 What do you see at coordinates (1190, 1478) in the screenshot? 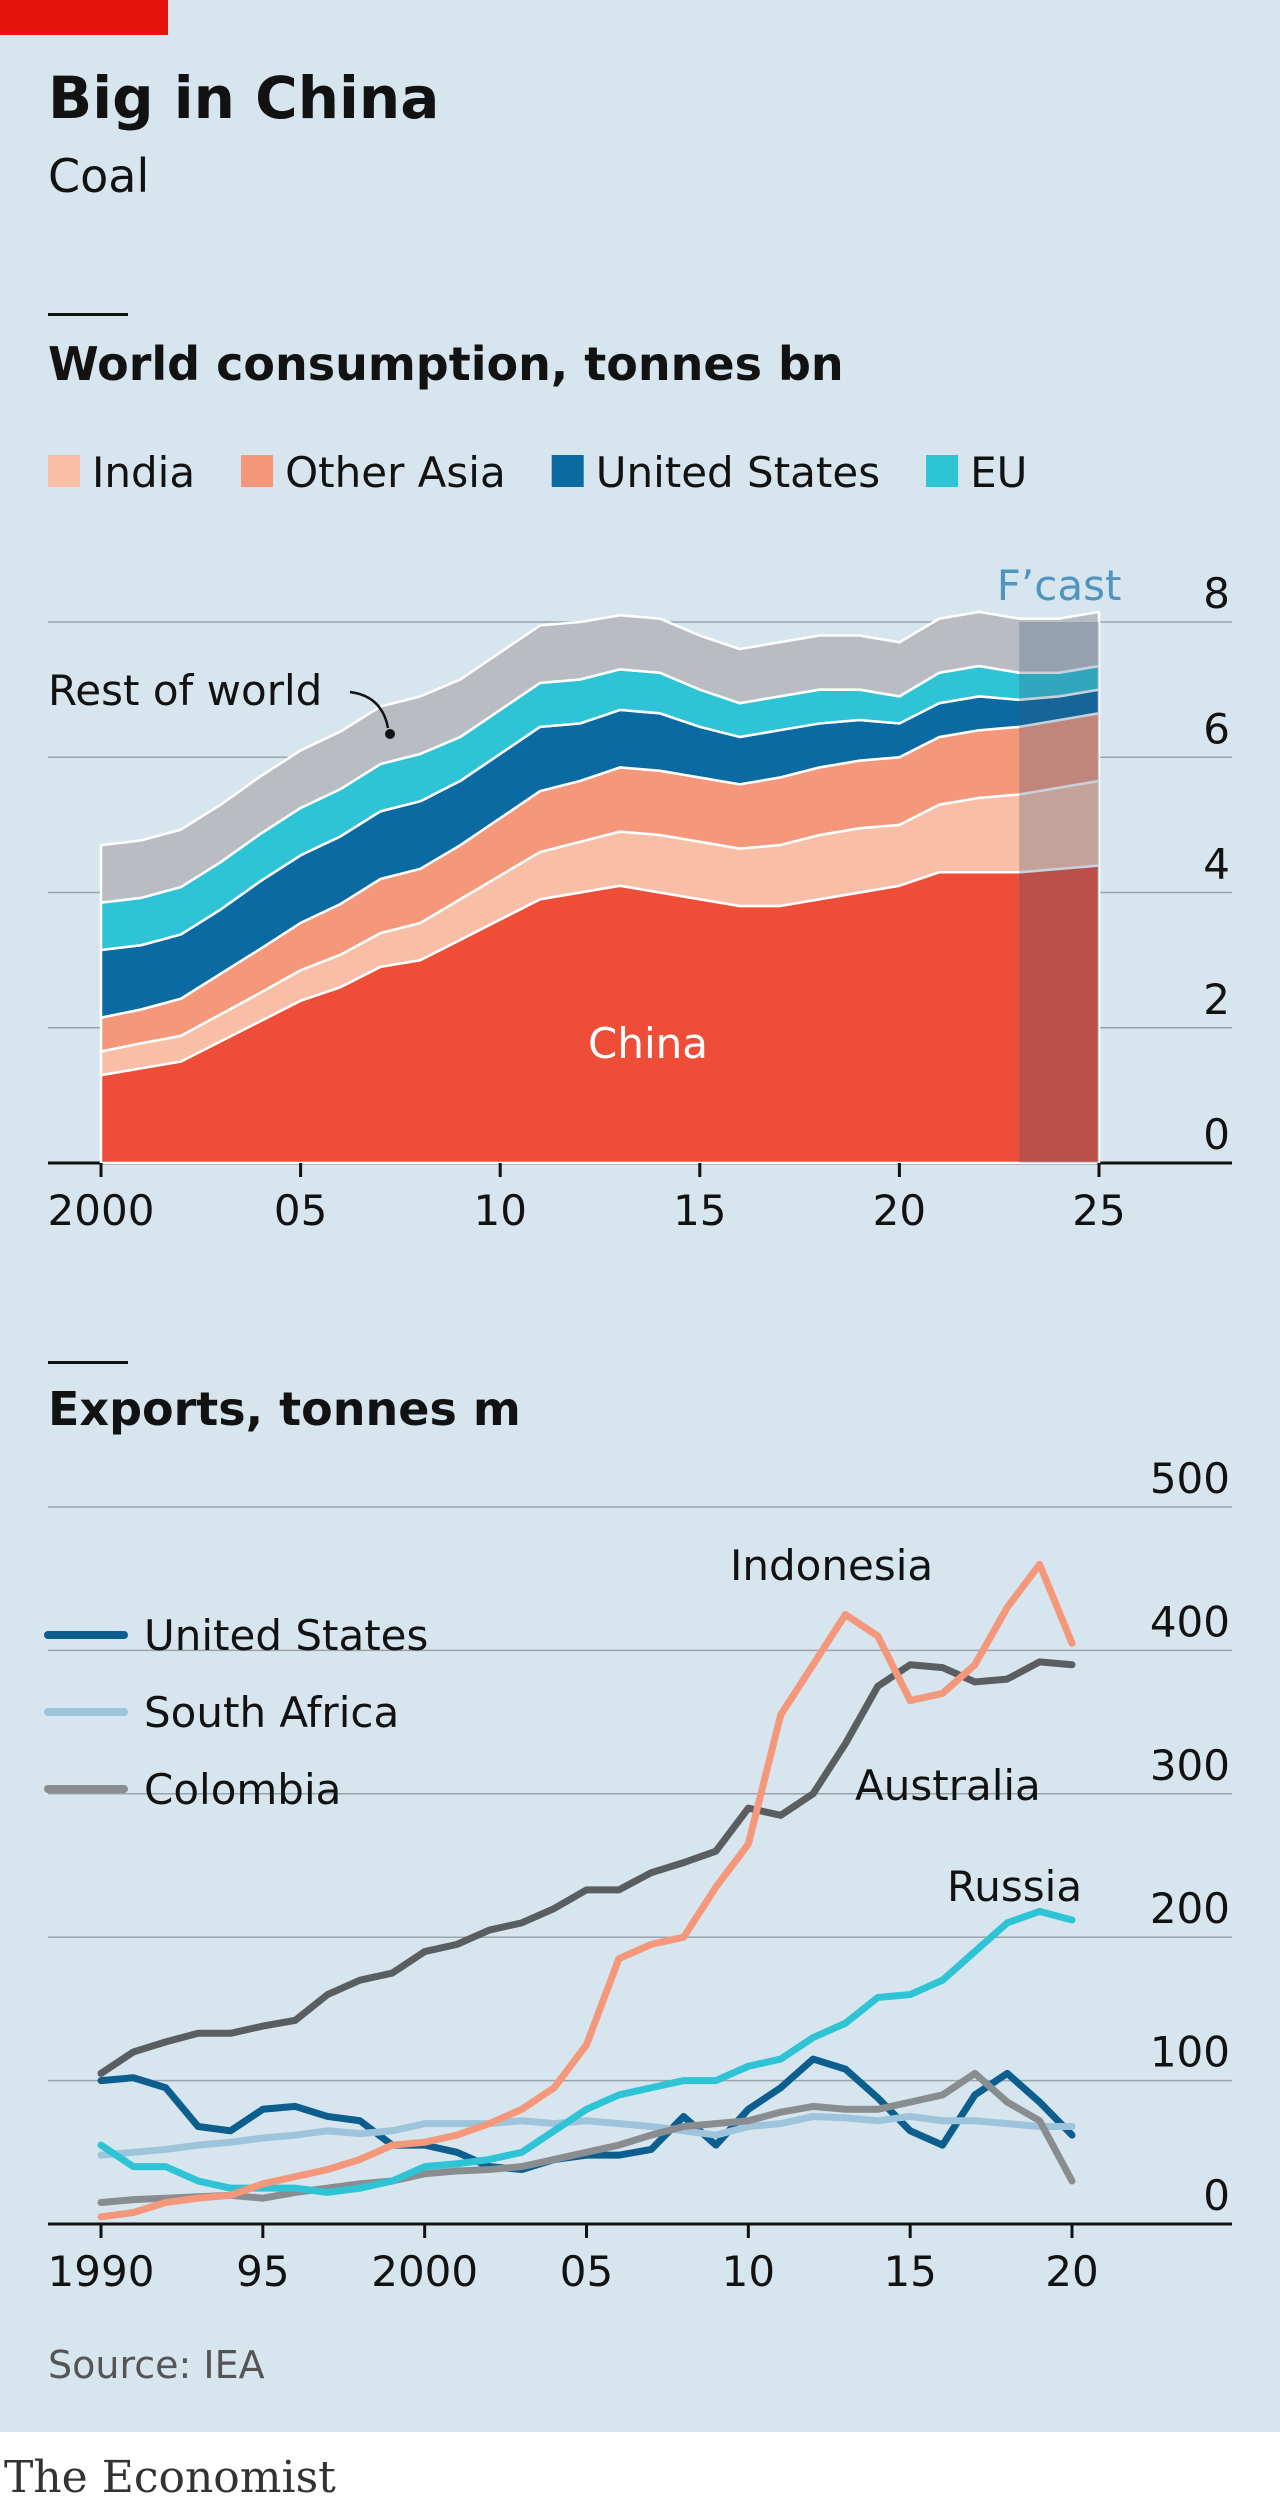
I see `y-tick-label: 500` at bounding box center [1190, 1478].